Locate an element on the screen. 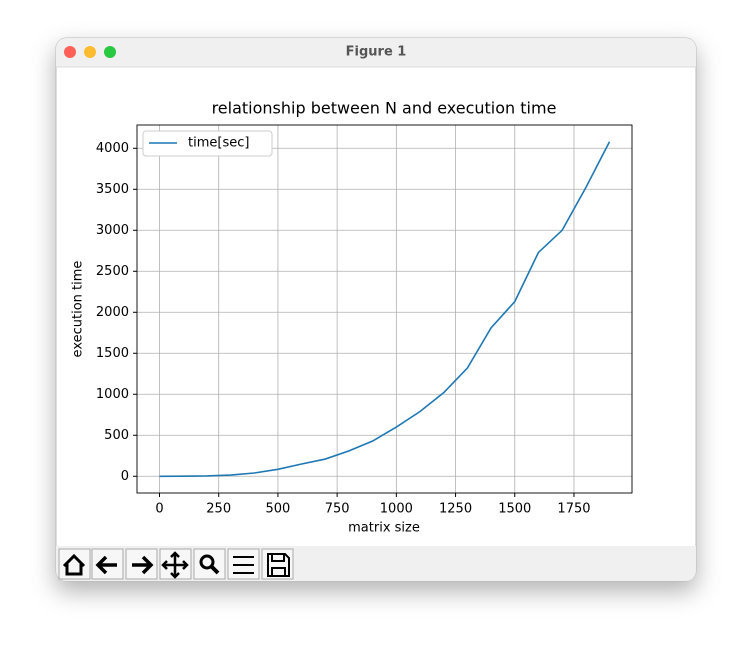  pan-icon is located at coordinates (175, 565).